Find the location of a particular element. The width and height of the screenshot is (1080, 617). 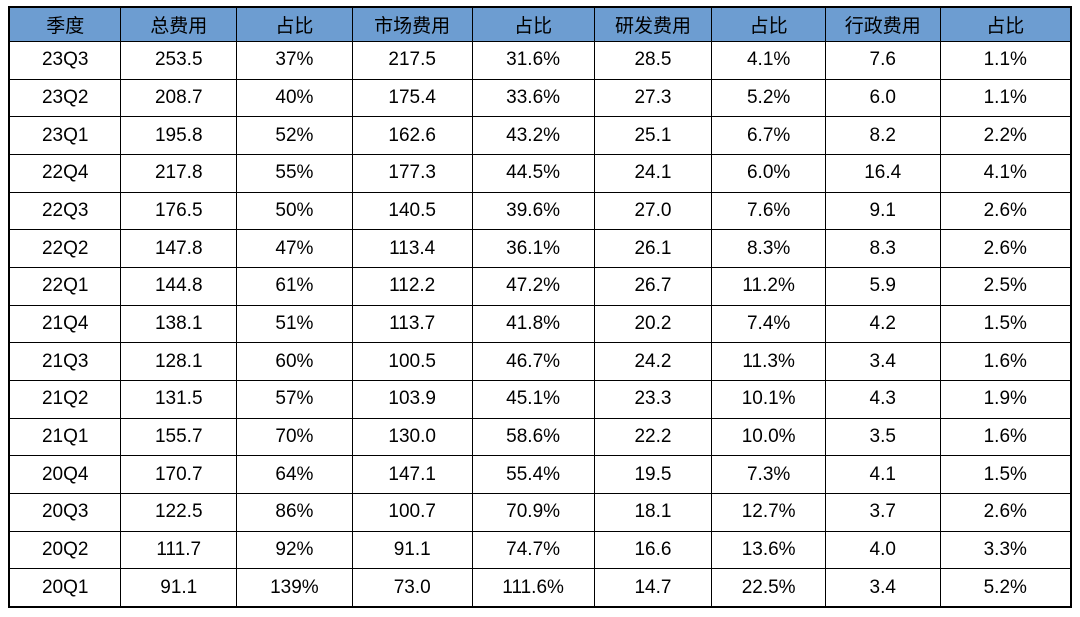

table-row: 23Q2 208.7 40% 175.4 33.6% 27.3 5.2% 6.0 1.1% is located at coordinates (540, 98).